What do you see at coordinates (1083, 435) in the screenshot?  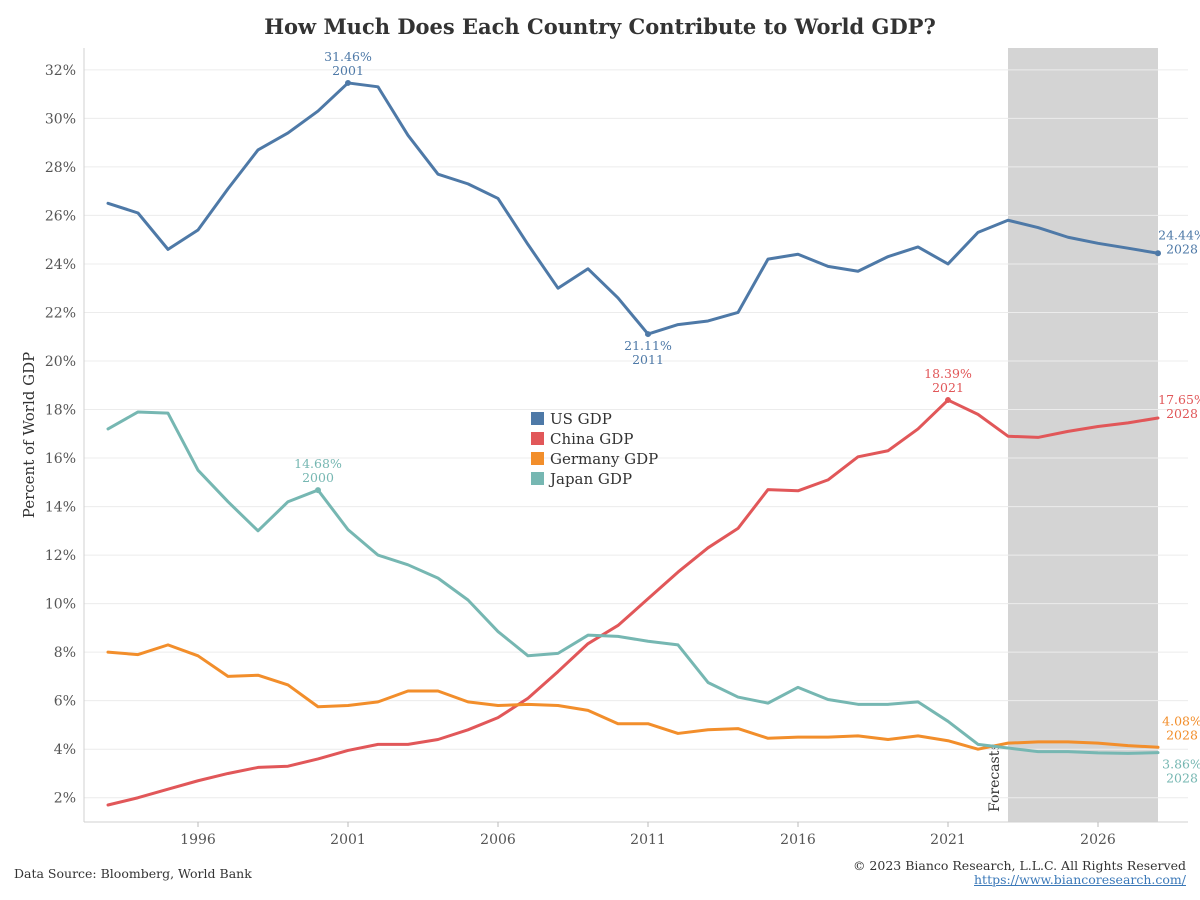 I see `forecast-band` at bounding box center [1083, 435].